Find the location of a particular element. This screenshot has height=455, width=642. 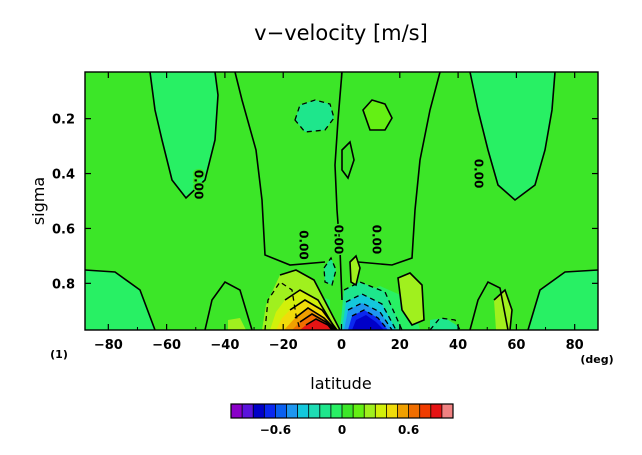

colorbar-tick-label: 0.6 is located at coordinates (408, 430).